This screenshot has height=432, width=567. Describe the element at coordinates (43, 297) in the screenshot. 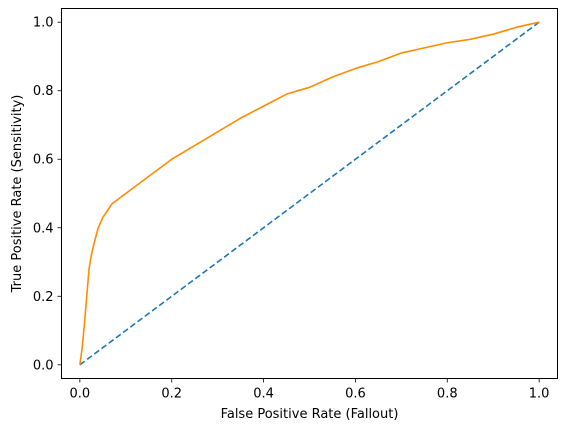

I see `y-tick-label: 0.2` at that location.